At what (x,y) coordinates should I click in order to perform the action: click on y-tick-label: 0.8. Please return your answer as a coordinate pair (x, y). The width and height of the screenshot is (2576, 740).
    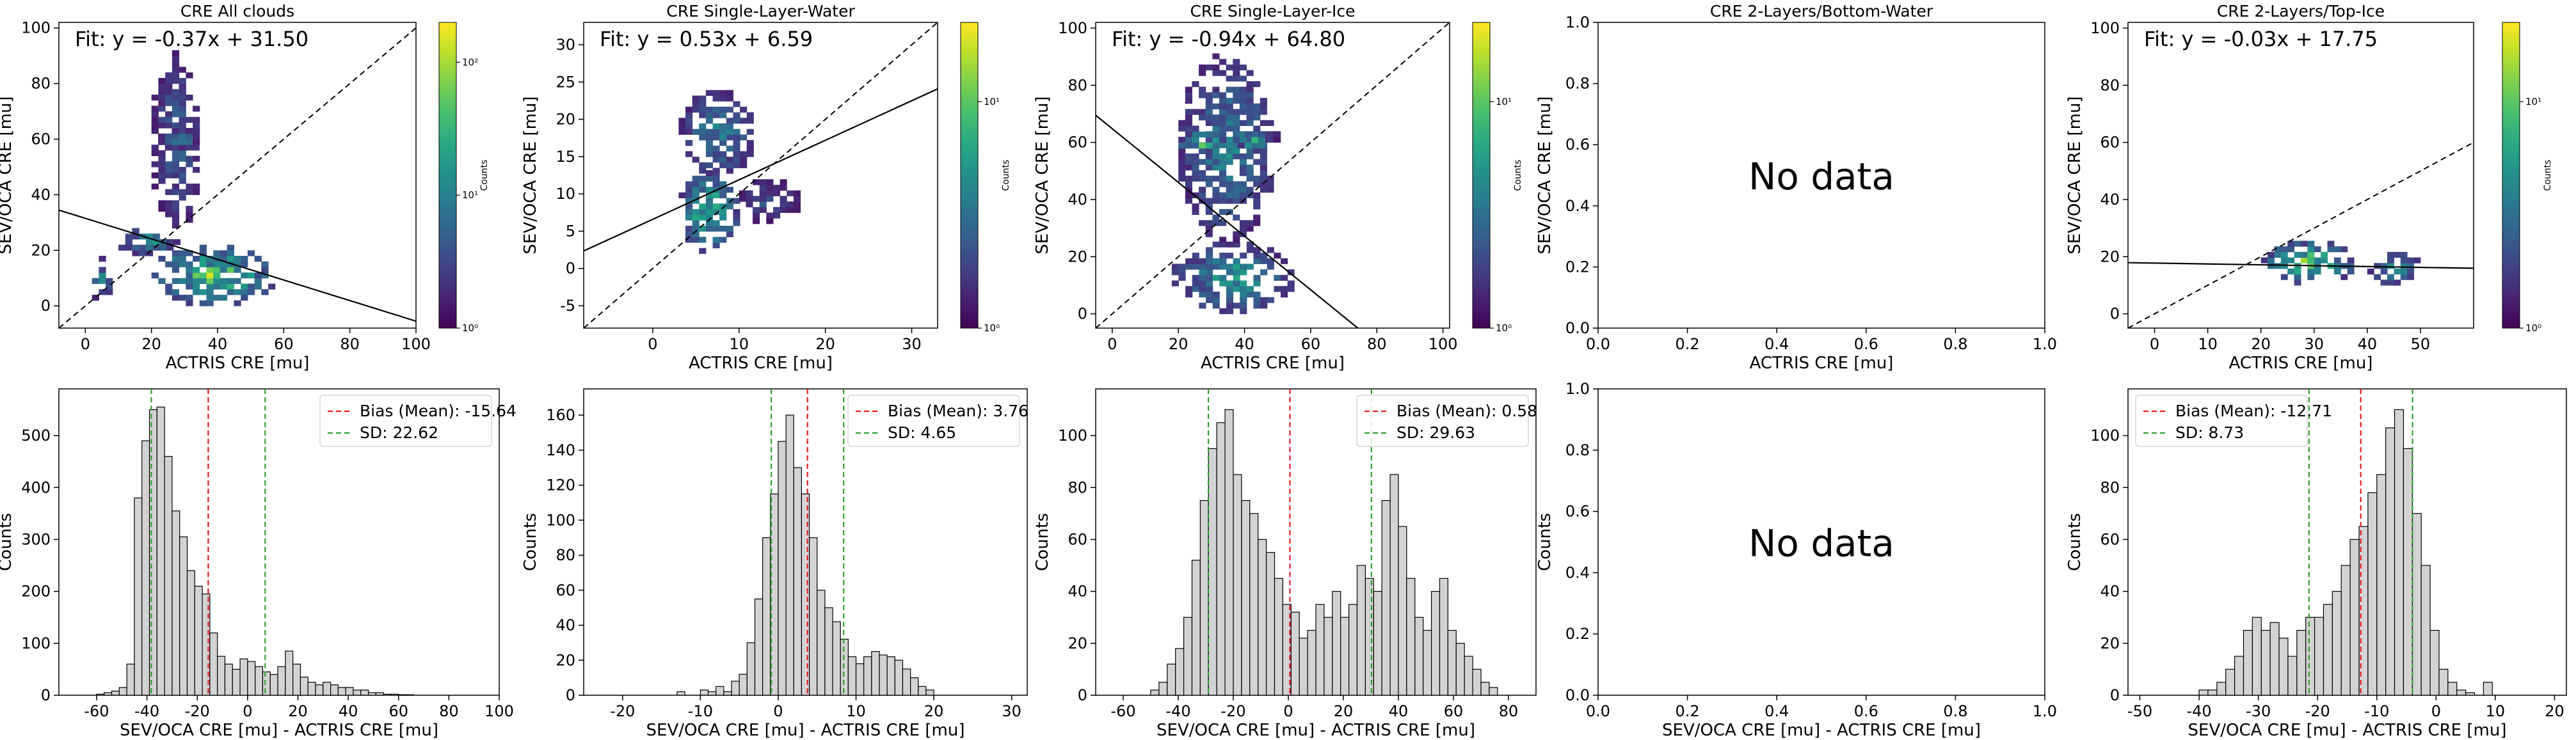
    Looking at the image, I should click on (1577, 450).